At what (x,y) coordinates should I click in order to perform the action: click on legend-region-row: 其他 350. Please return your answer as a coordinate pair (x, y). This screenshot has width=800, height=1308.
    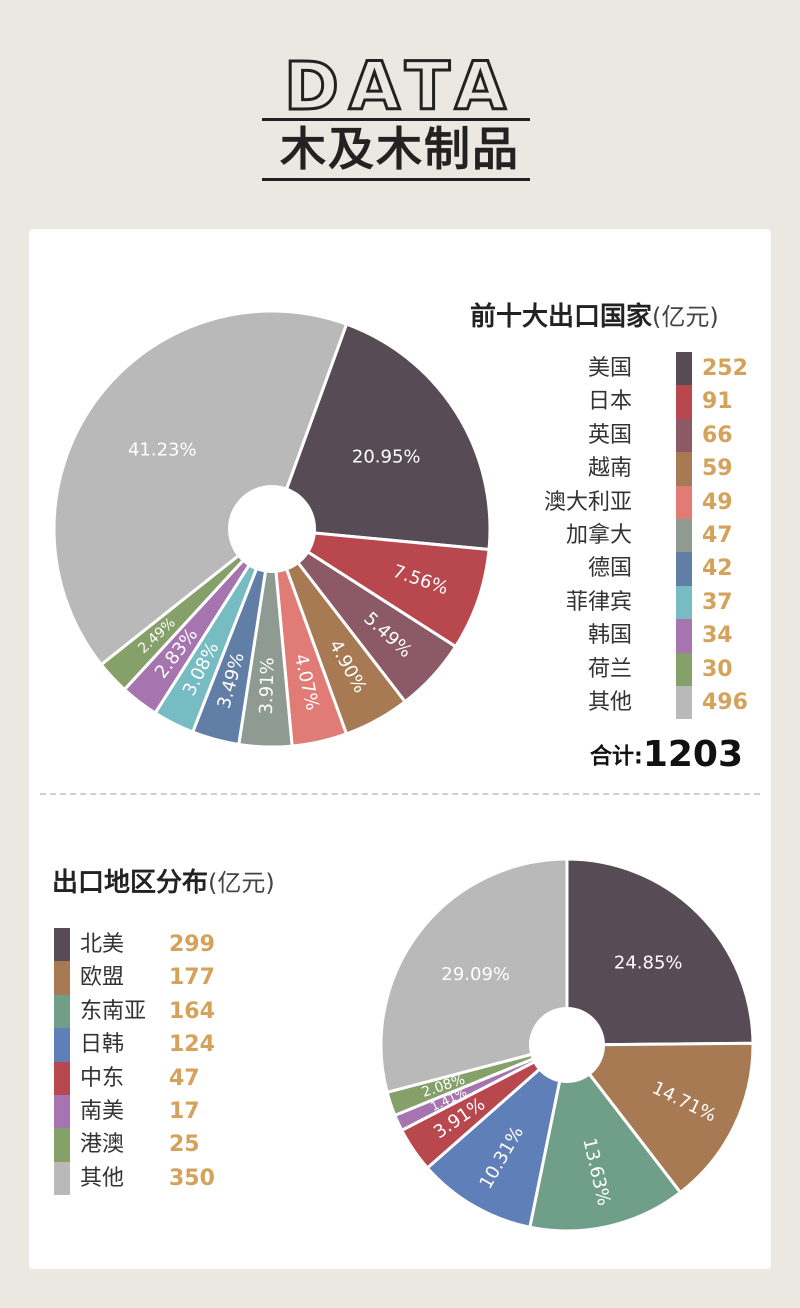
    Looking at the image, I should click on (164, 1178).